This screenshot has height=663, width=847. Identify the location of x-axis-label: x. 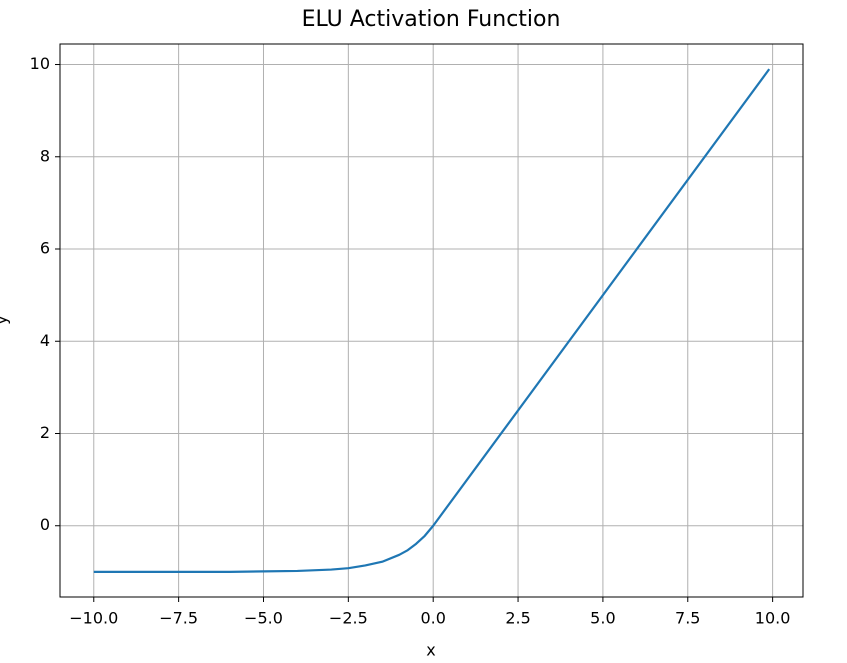
(430, 650).